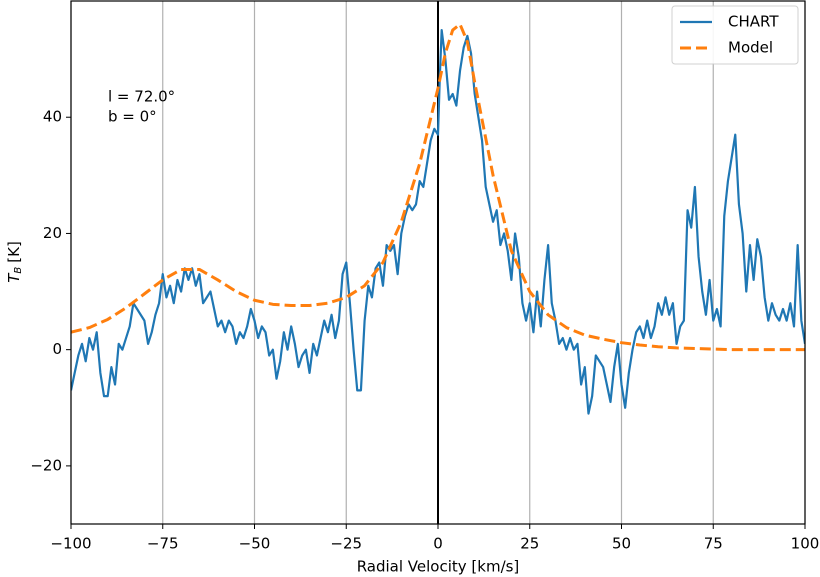 The image size is (820, 577). I want to click on y-label-subscript: B, so click(18, 270).